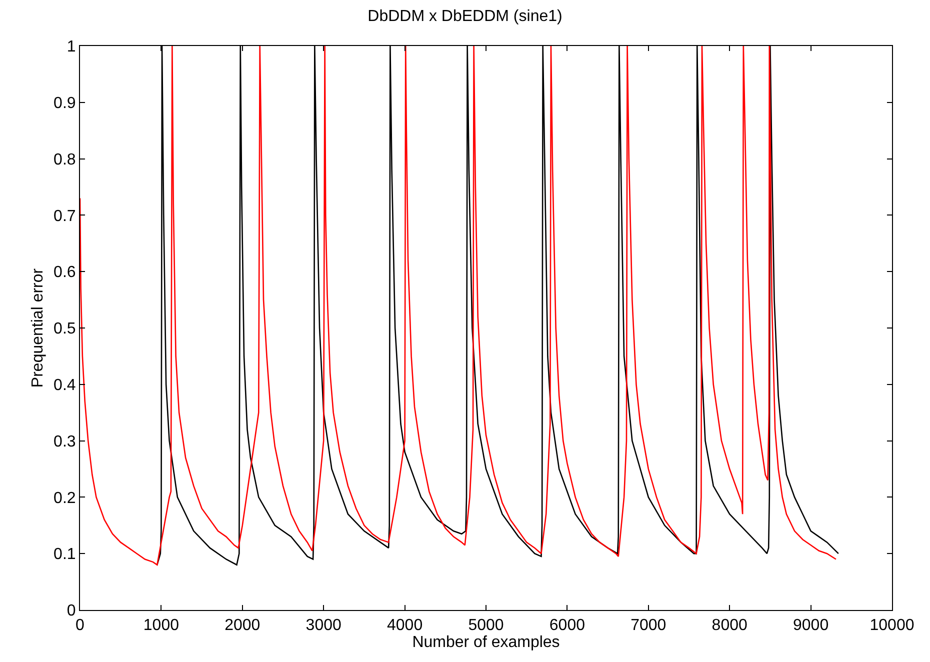  Describe the element at coordinates (71, 47) in the screenshot. I see `y-tick-label: 1` at that location.